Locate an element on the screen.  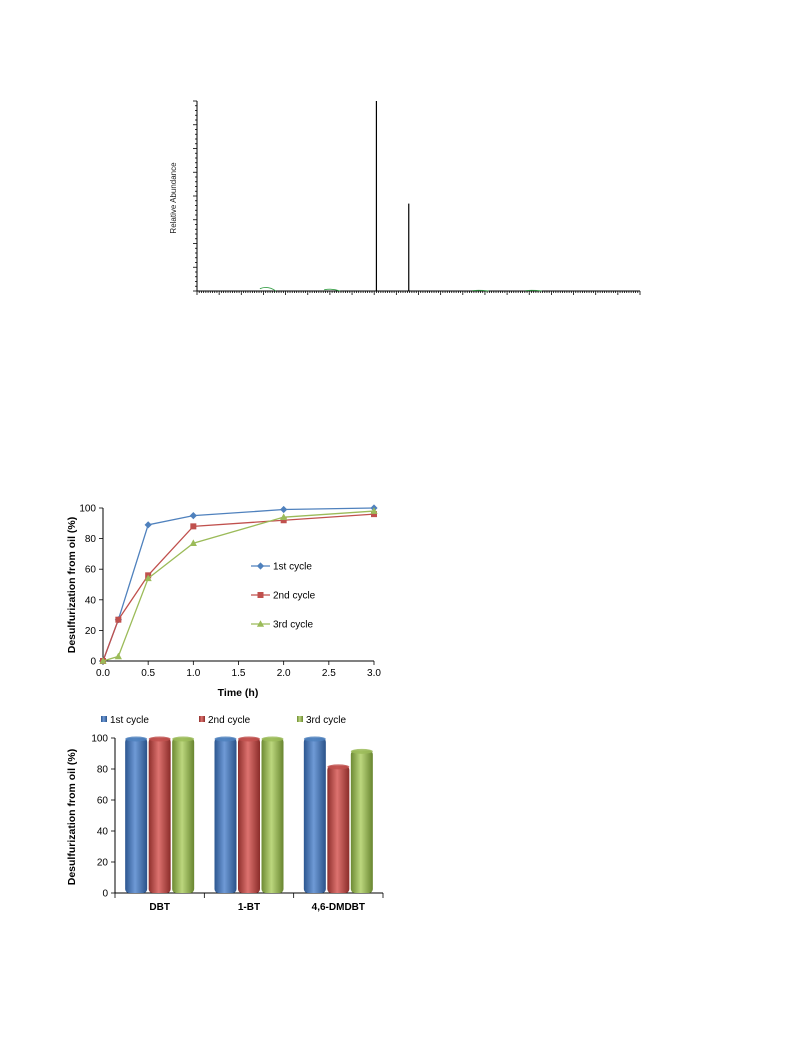
mass-spectrum-chart: Relative Abundance is located at coordinates (405, 197).